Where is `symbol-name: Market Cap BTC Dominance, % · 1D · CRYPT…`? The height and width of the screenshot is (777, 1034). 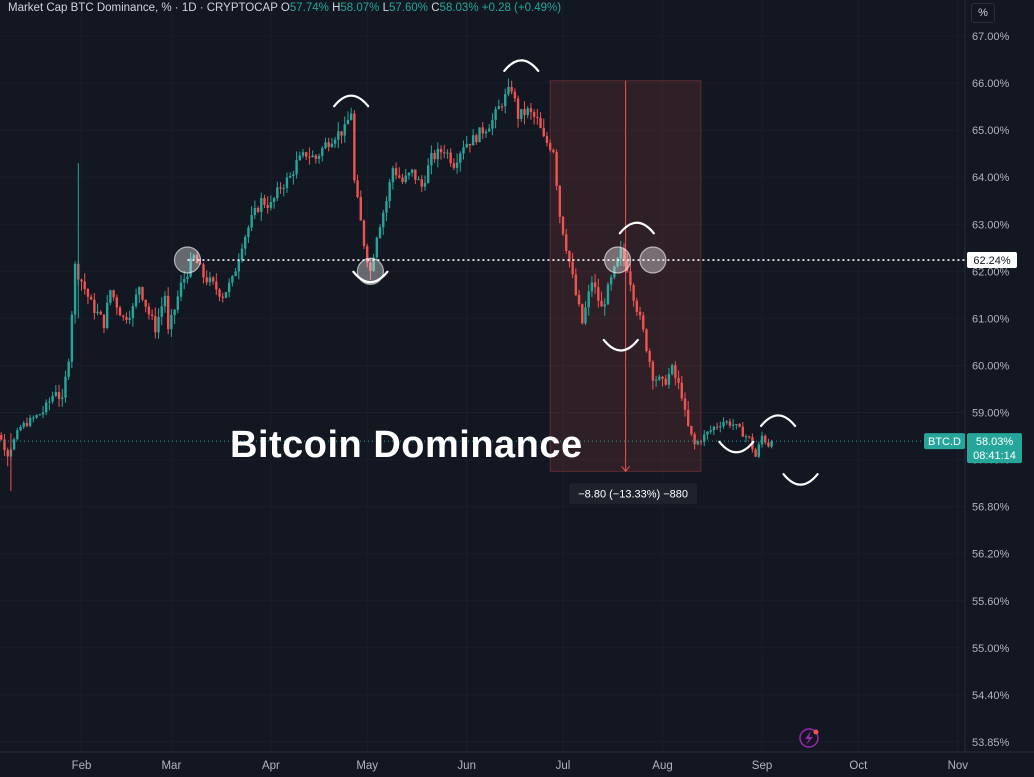 symbol-name: Market Cap BTC Dominance, % · 1D · CRYPT… is located at coordinates (143, 8).